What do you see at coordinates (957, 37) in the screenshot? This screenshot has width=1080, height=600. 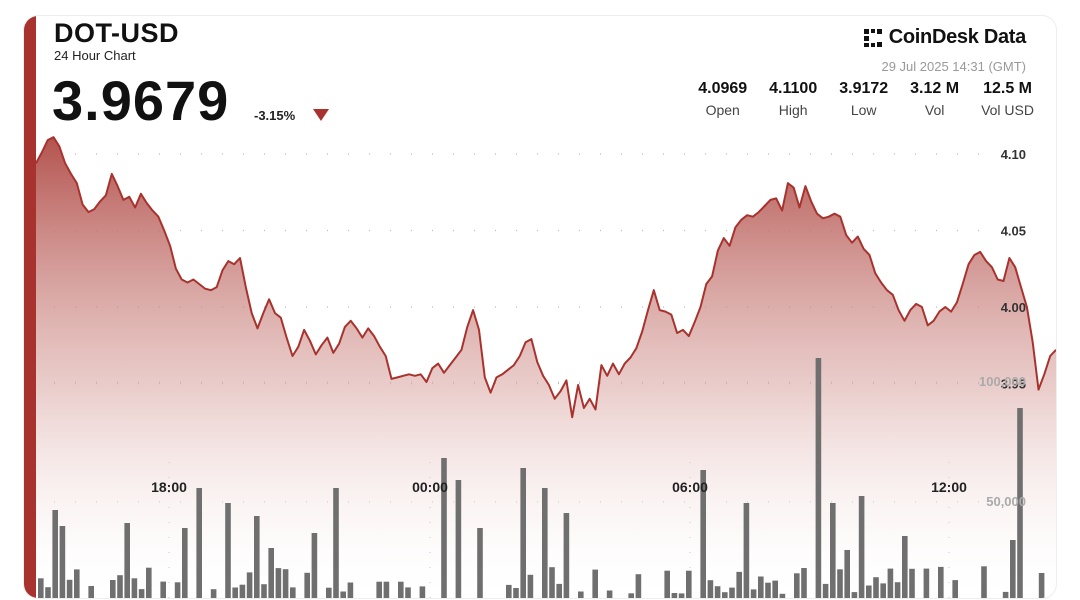 I see `brand-name: CoinDesk Data` at bounding box center [957, 37].